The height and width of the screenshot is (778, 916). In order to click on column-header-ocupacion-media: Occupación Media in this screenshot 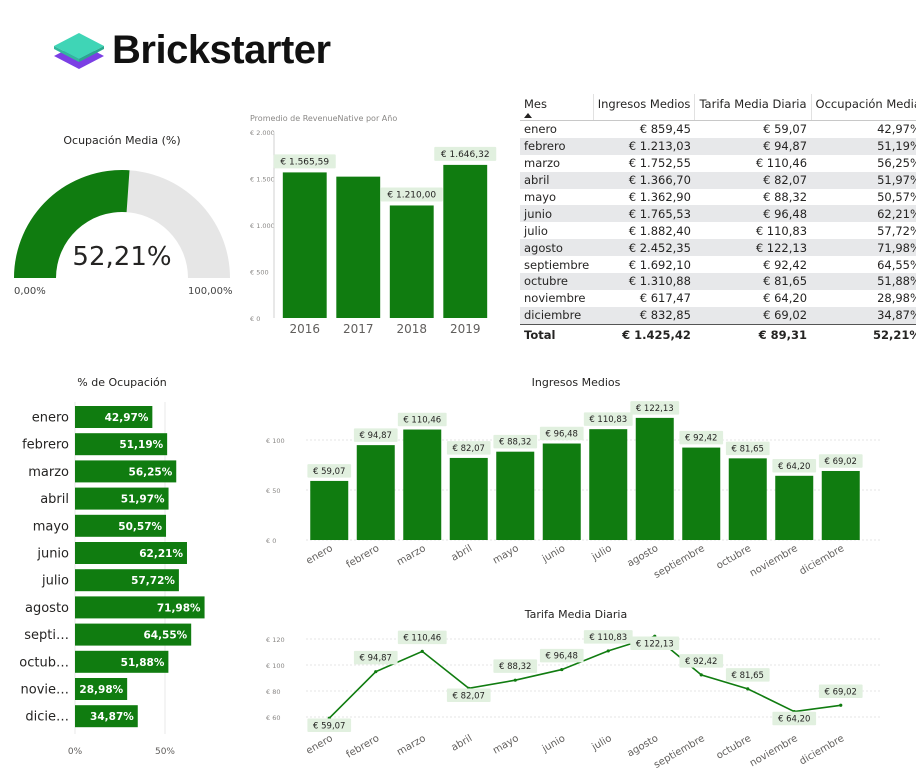, I will do `click(863, 107)`.